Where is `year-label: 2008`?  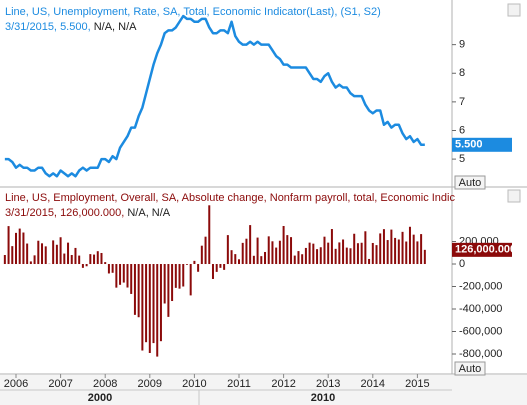 year-label: 2008 is located at coordinates (105, 384).